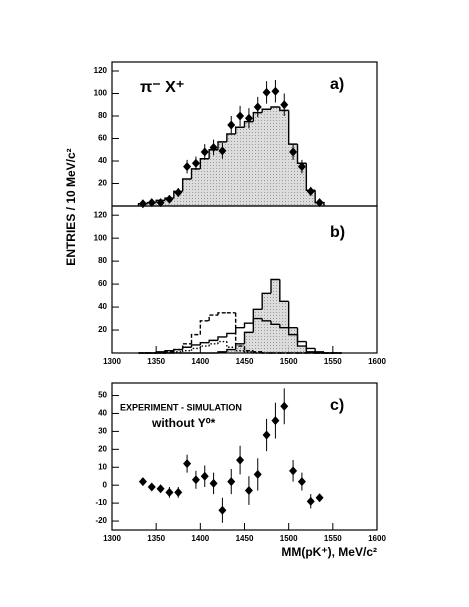  What do you see at coordinates (156, 361) in the screenshot?
I see `x-tick-label: 1350` at bounding box center [156, 361].